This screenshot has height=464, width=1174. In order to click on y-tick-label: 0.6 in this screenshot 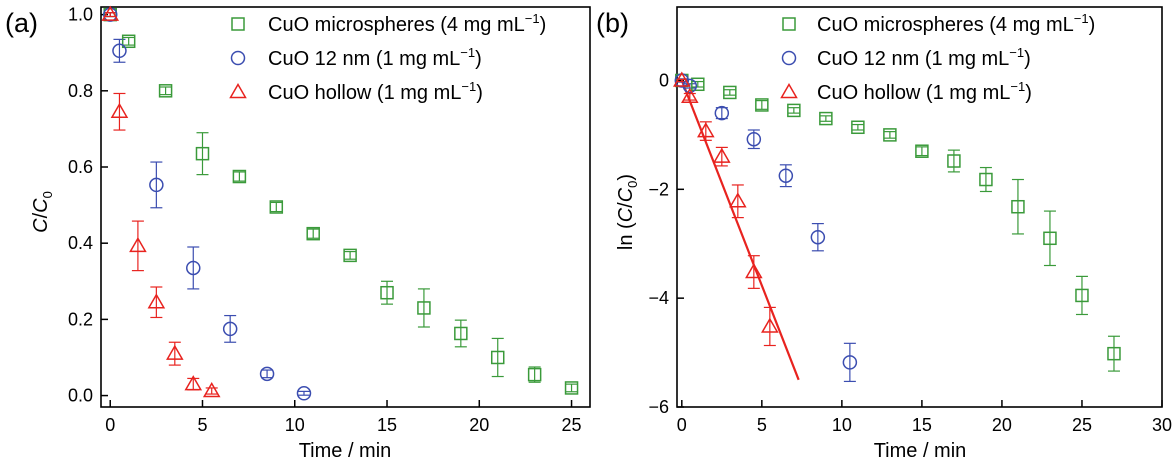, I will do `click(80, 167)`.